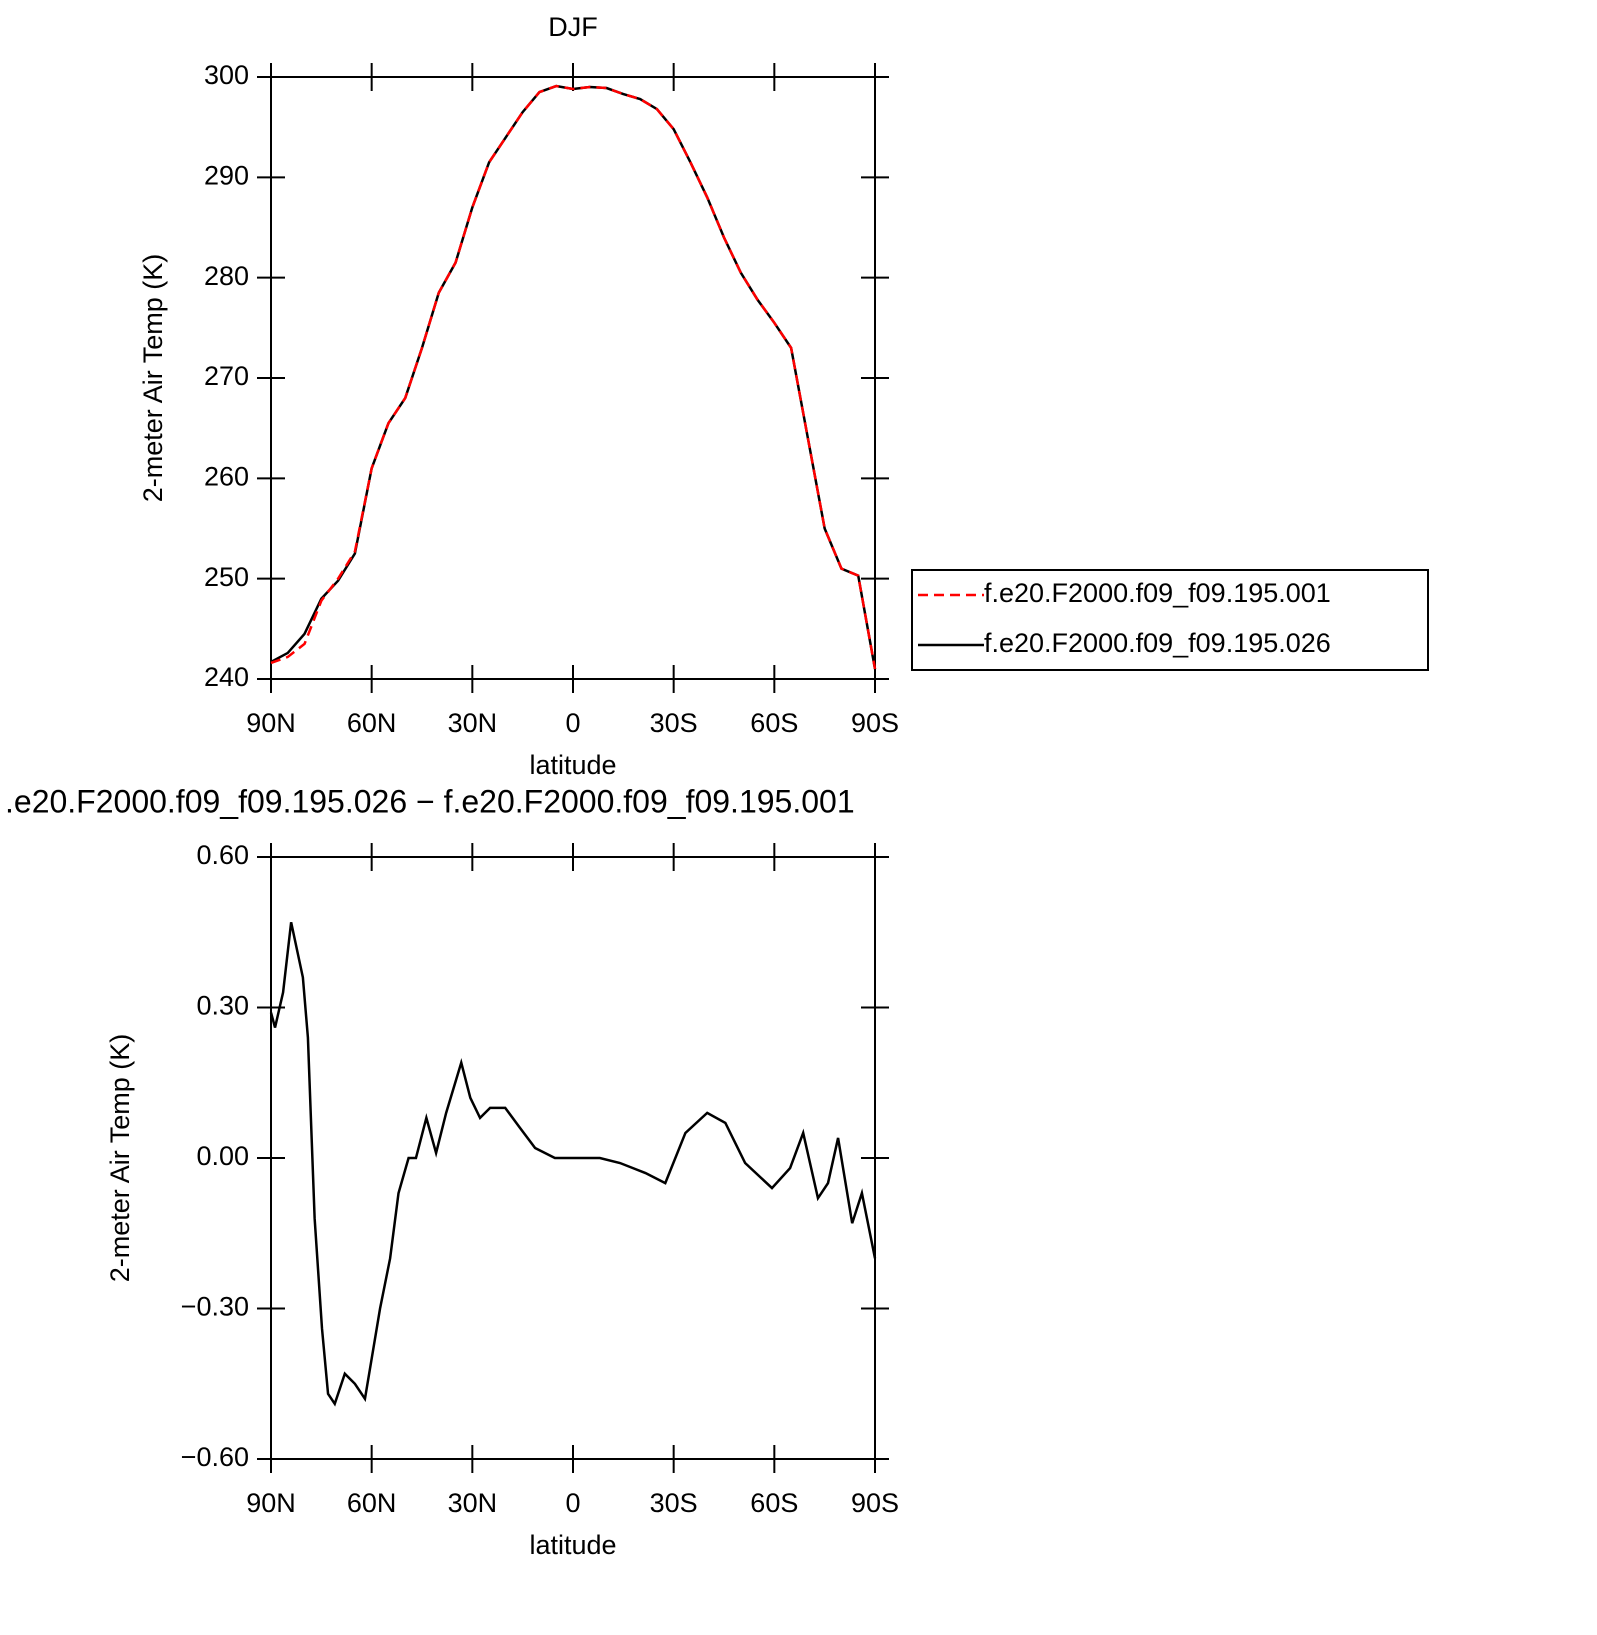 Image resolution: width=1597 pixels, height=1635 pixels. Describe the element at coordinates (1170, 620) in the screenshot. I see `legend-box` at that location.